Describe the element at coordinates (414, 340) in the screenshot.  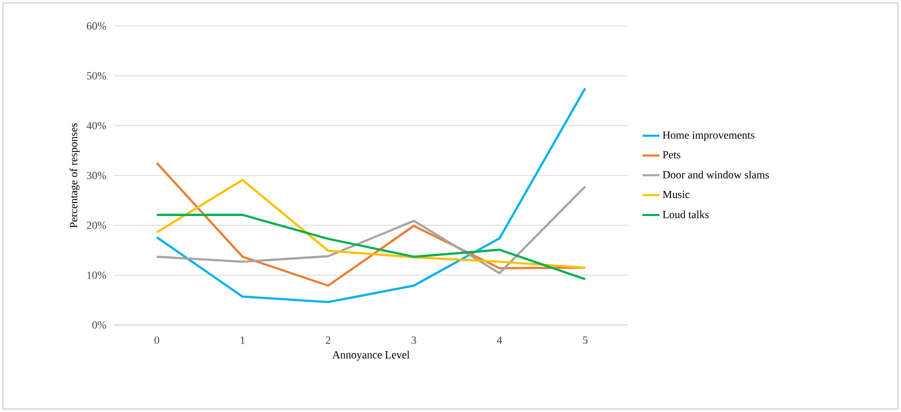
I see `x-tick-label: 3` at that location.